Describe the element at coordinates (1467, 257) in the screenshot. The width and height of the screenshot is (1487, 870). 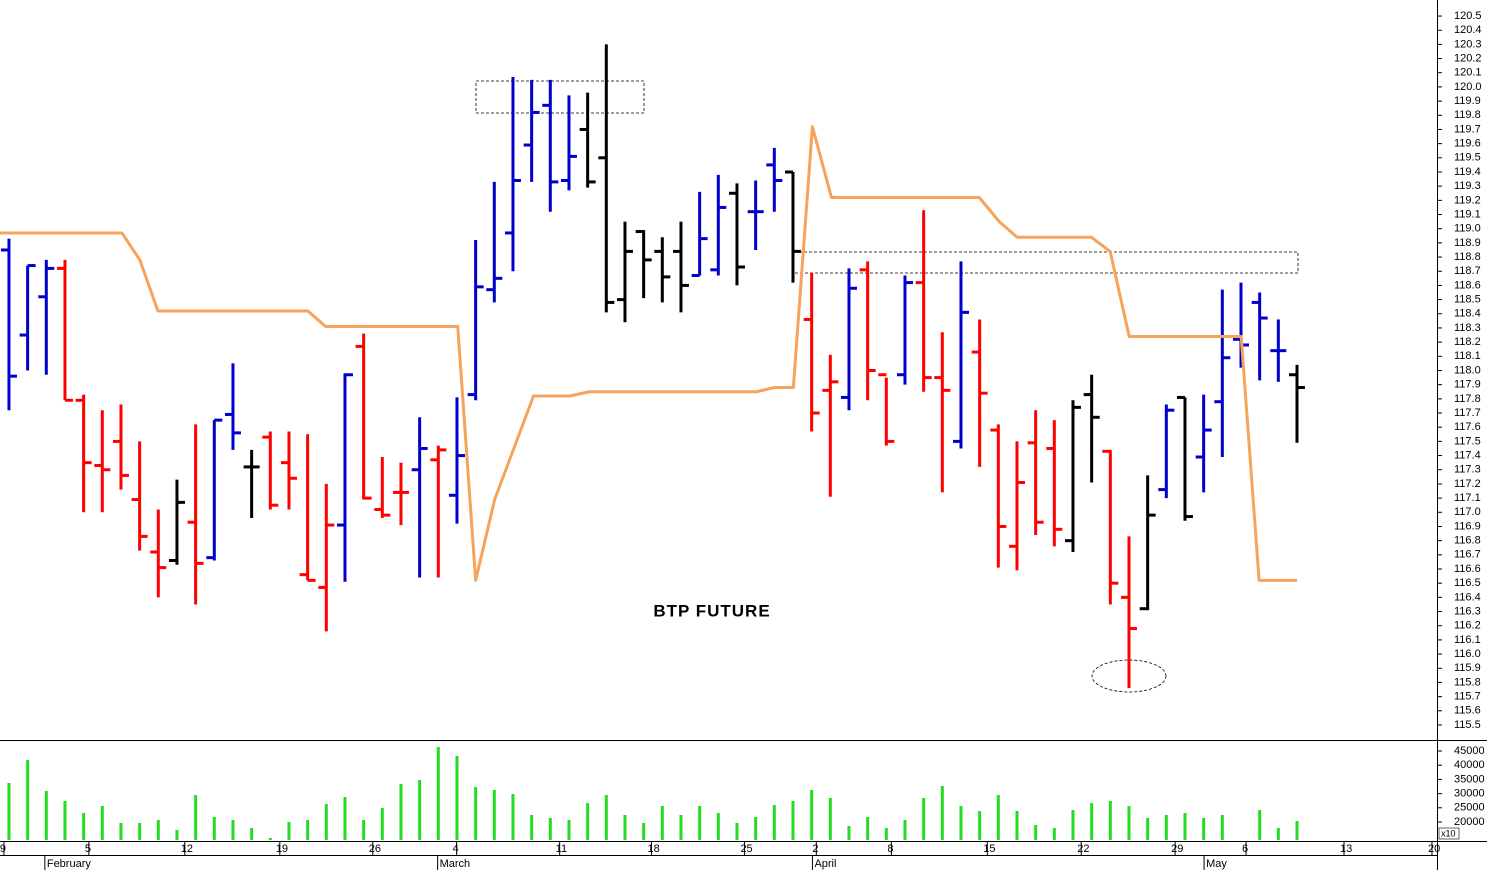
I see `y-tick-label: 118.8` at that location.